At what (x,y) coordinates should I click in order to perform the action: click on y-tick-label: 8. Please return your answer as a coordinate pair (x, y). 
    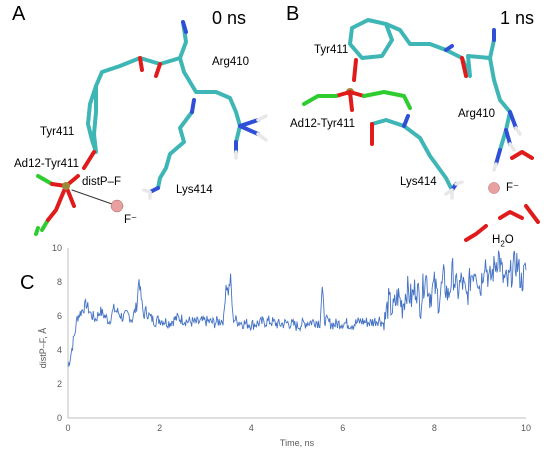
    Looking at the image, I should click on (59, 282).